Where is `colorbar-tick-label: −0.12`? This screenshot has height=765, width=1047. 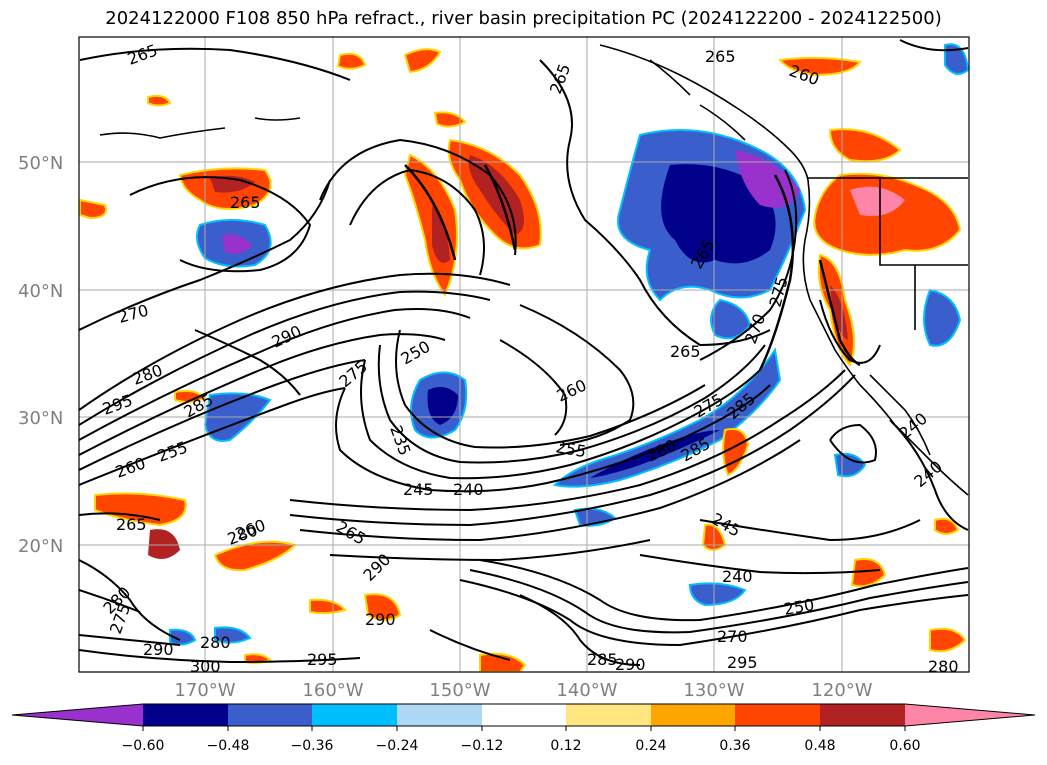 colorbar-tick-label: −0.12 is located at coordinates (482, 746).